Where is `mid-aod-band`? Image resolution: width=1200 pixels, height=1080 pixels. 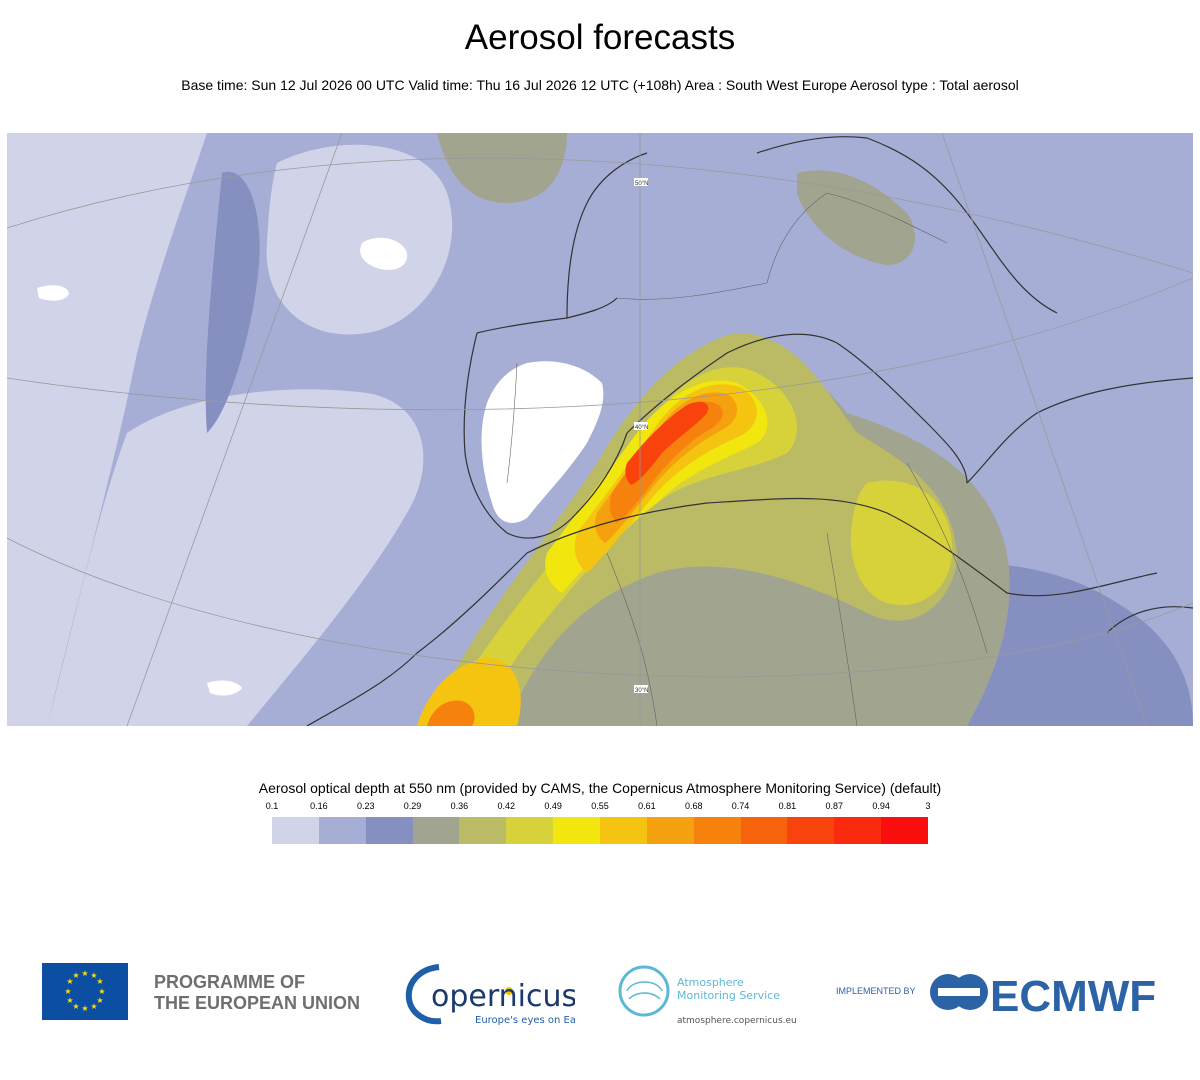 mid-aod-band is located at coordinates (232, 302).